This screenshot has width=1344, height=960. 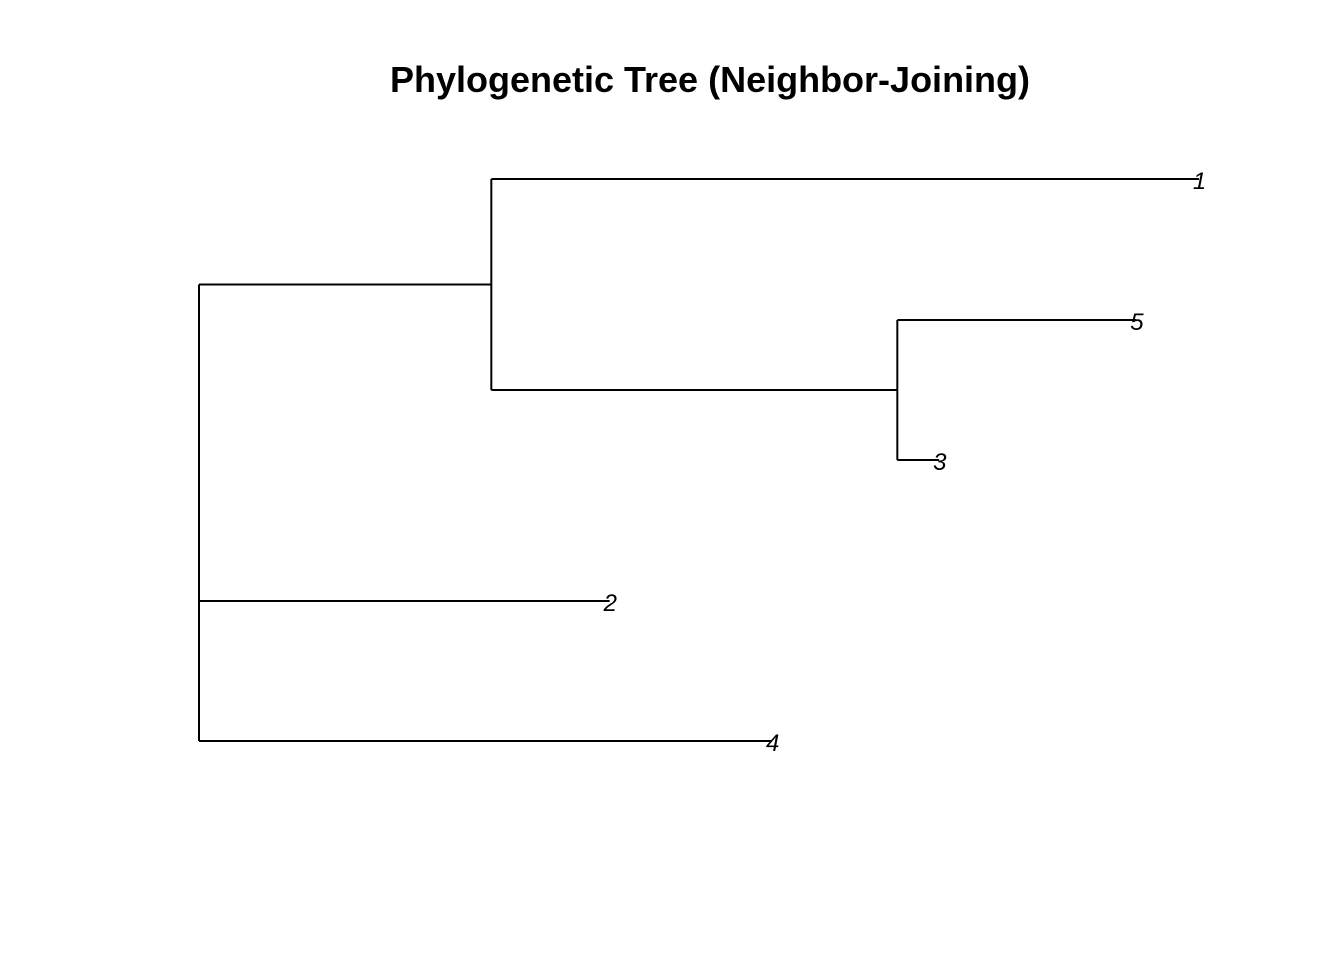 I want to click on tip-label-2: 2, so click(x=610, y=603).